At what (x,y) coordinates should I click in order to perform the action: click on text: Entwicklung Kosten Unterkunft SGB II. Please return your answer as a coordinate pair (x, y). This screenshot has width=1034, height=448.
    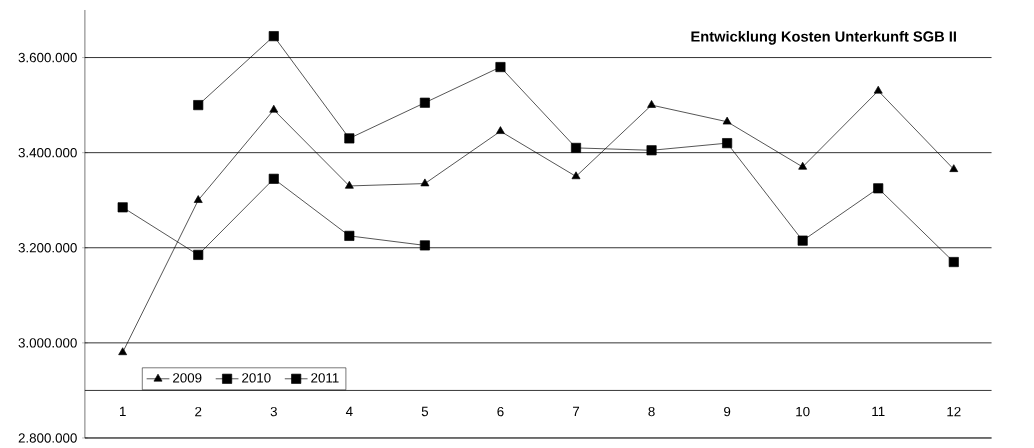
    Looking at the image, I should click on (823, 37).